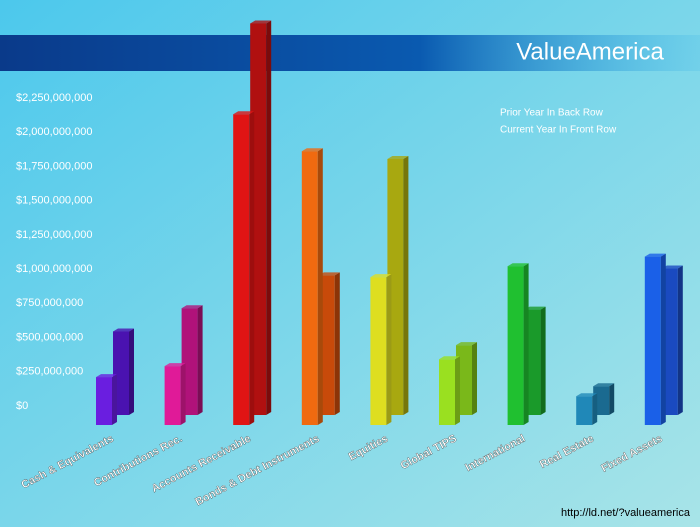 The width and height of the screenshot is (700, 527). Describe the element at coordinates (49, 303) in the screenshot. I see `y-tick-label: $750,000,000` at that location.